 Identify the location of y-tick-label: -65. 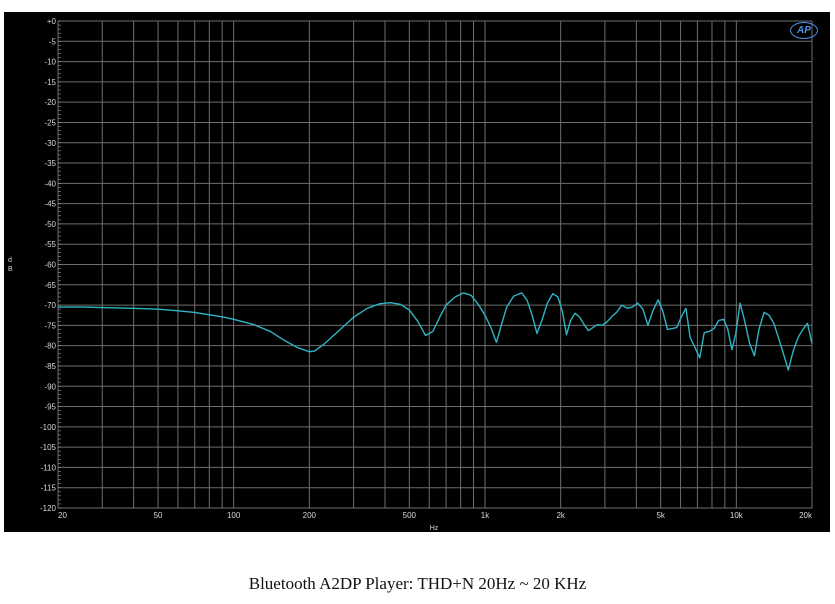
(50, 285).